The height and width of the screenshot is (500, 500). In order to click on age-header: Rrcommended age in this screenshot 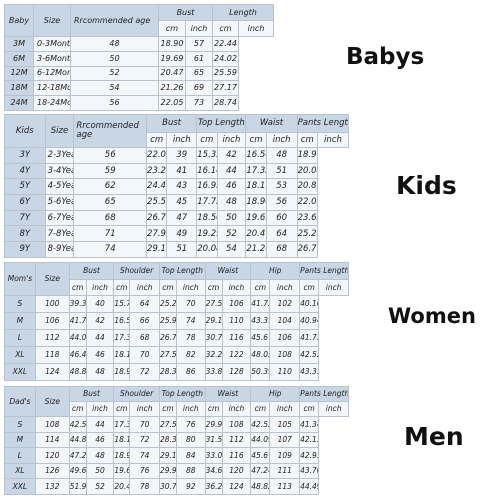, I will do `click(110, 131)`.